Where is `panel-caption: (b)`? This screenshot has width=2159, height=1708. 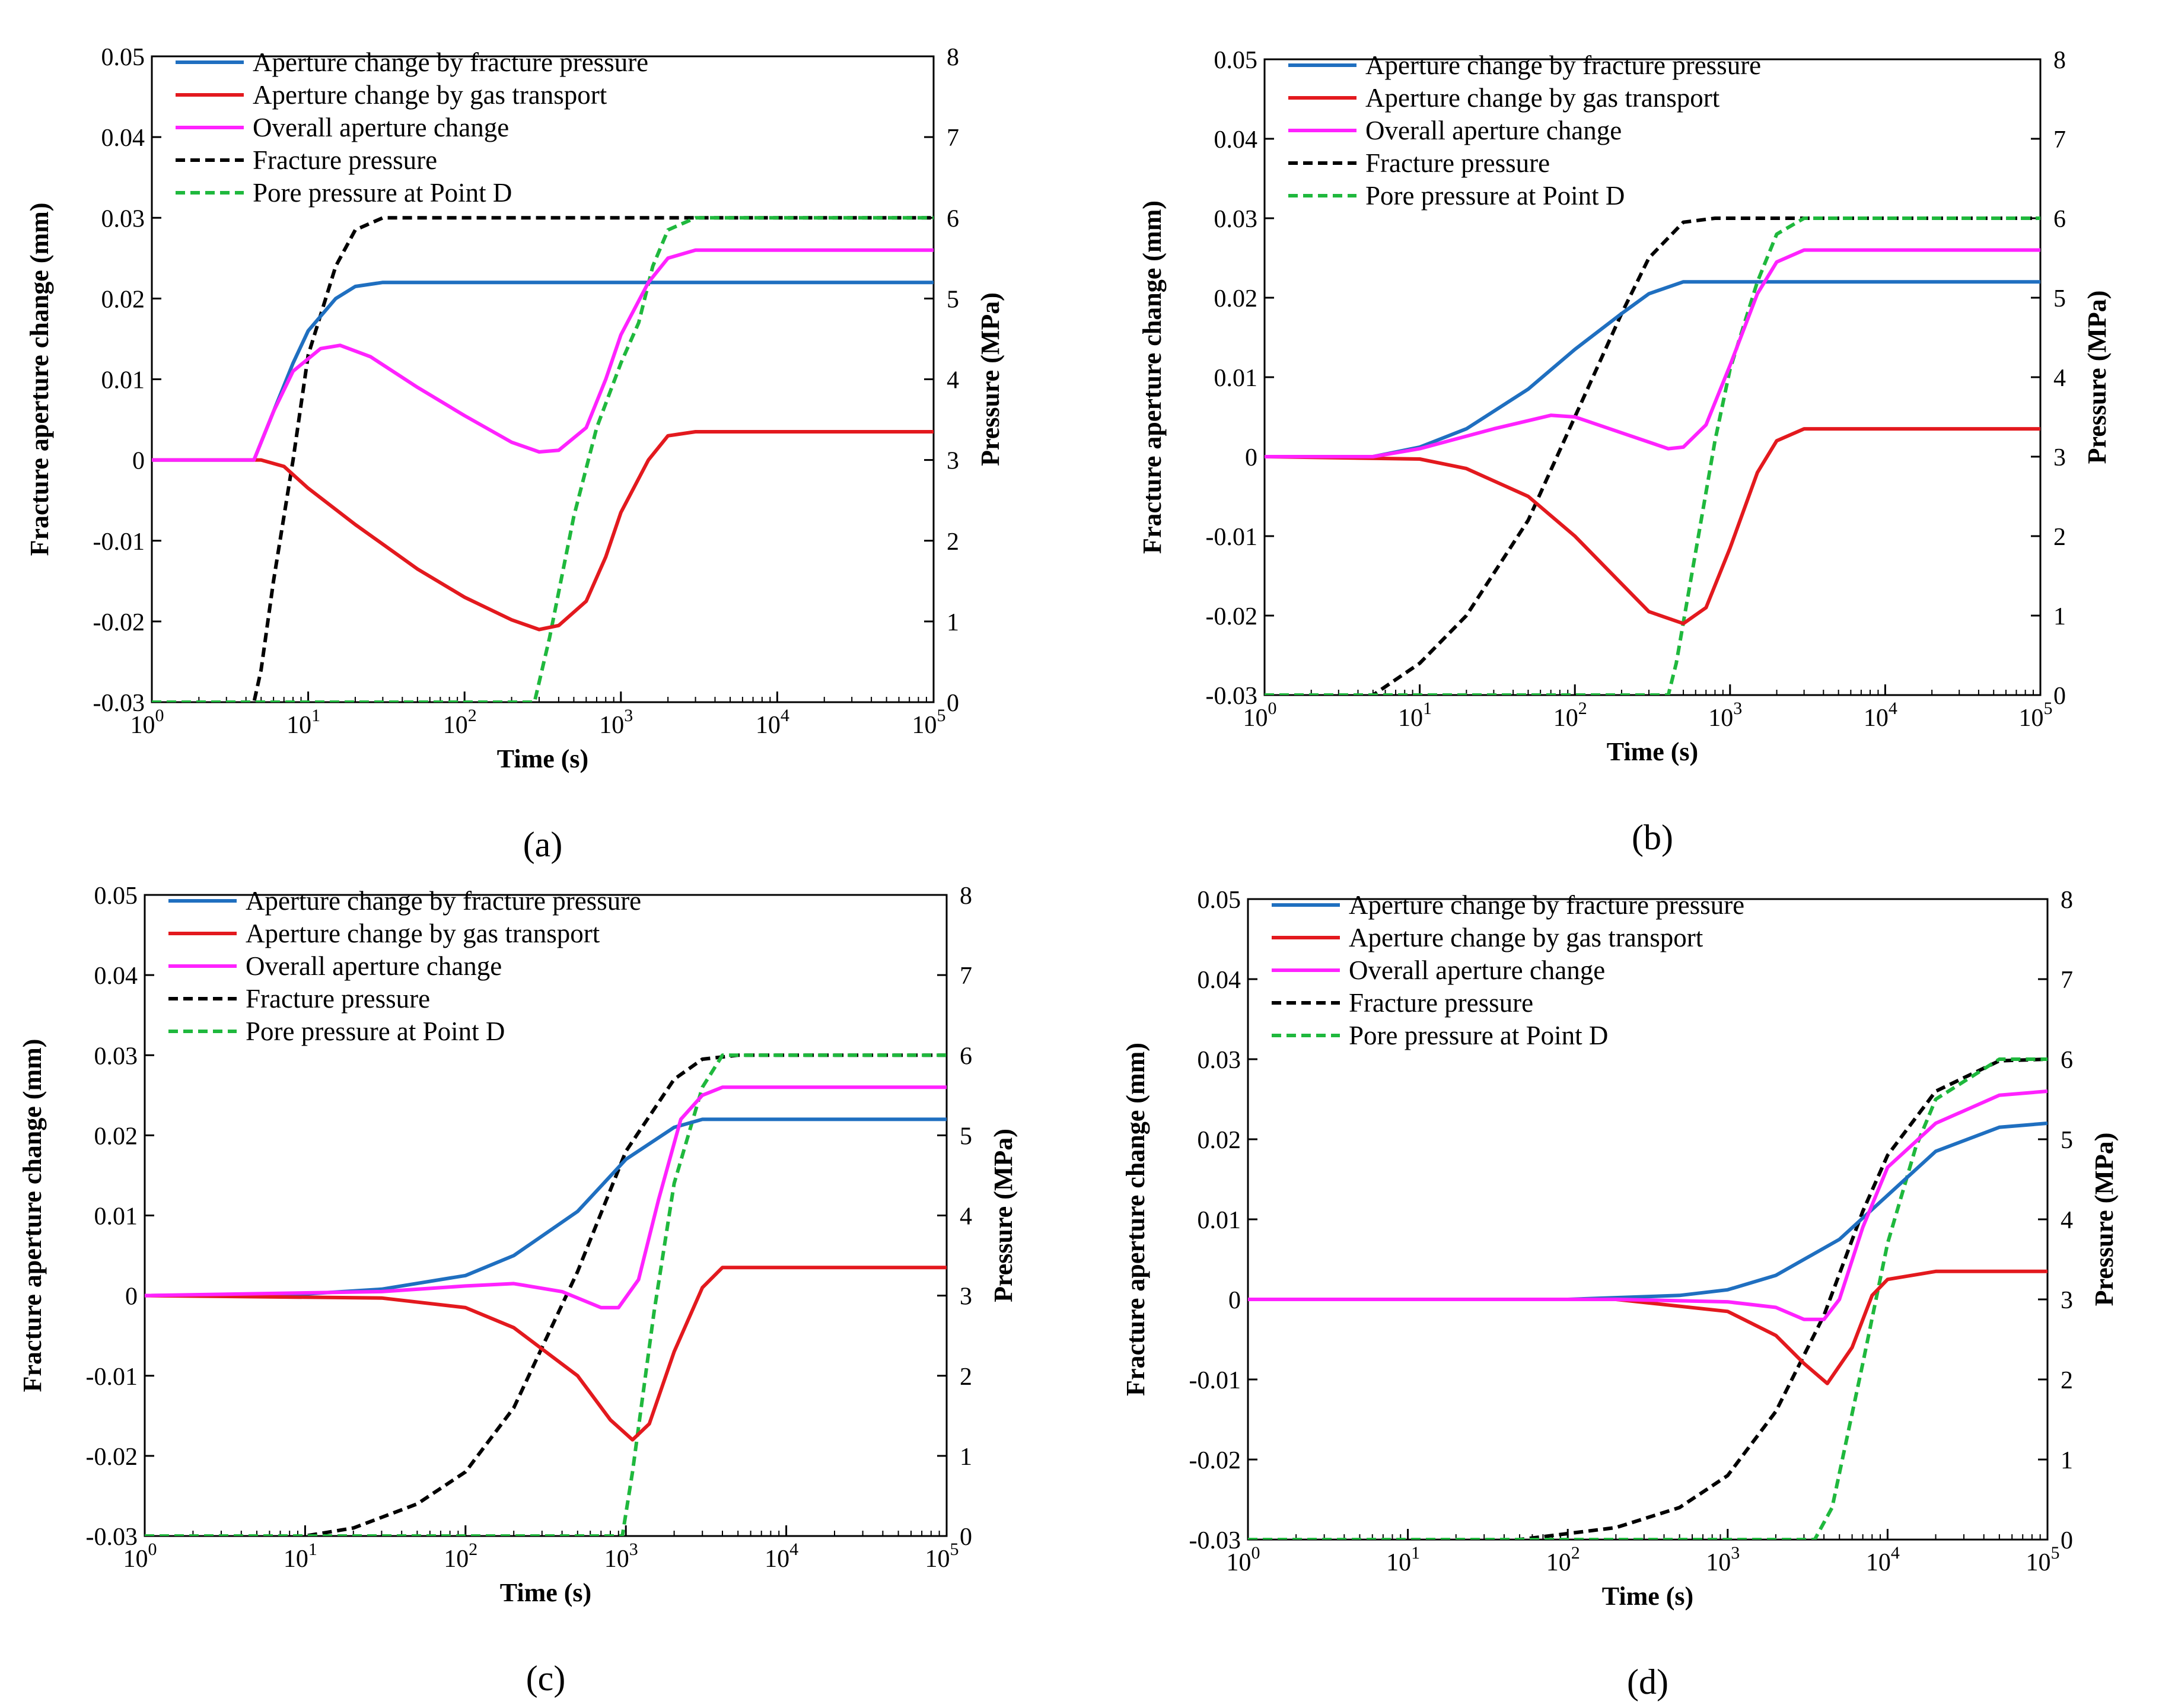 panel-caption: (b) is located at coordinates (1652, 837).